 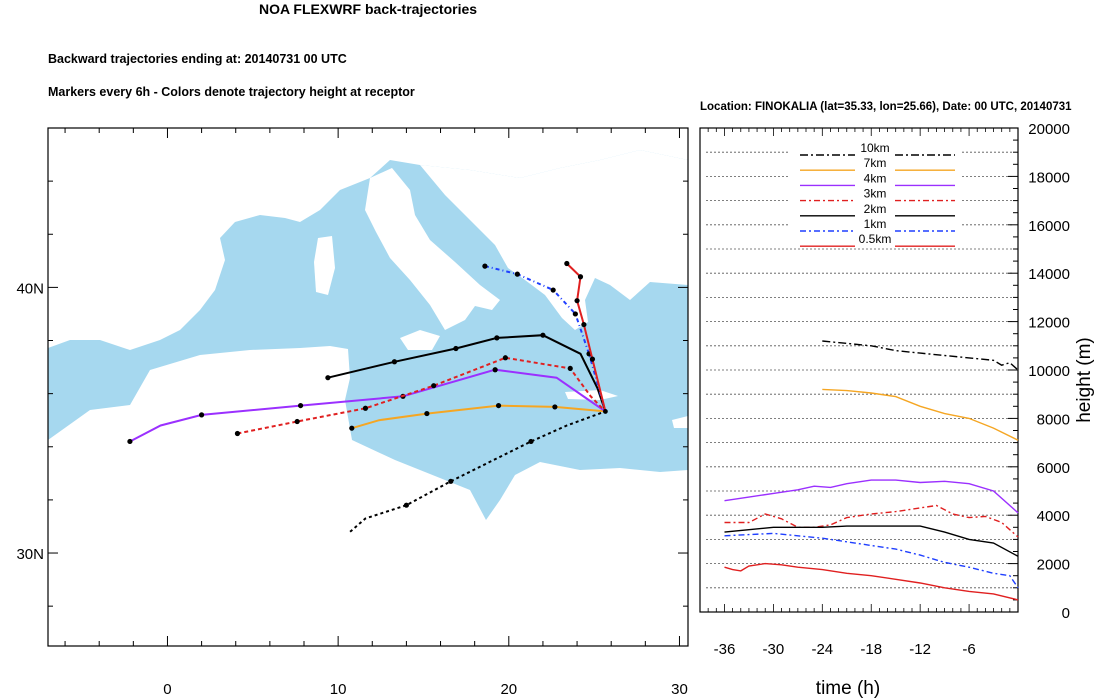 What do you see at coordinates (508, 689) in the screenshot?
I see `map-xtick-label: 20` at bounding box center [508, 689].